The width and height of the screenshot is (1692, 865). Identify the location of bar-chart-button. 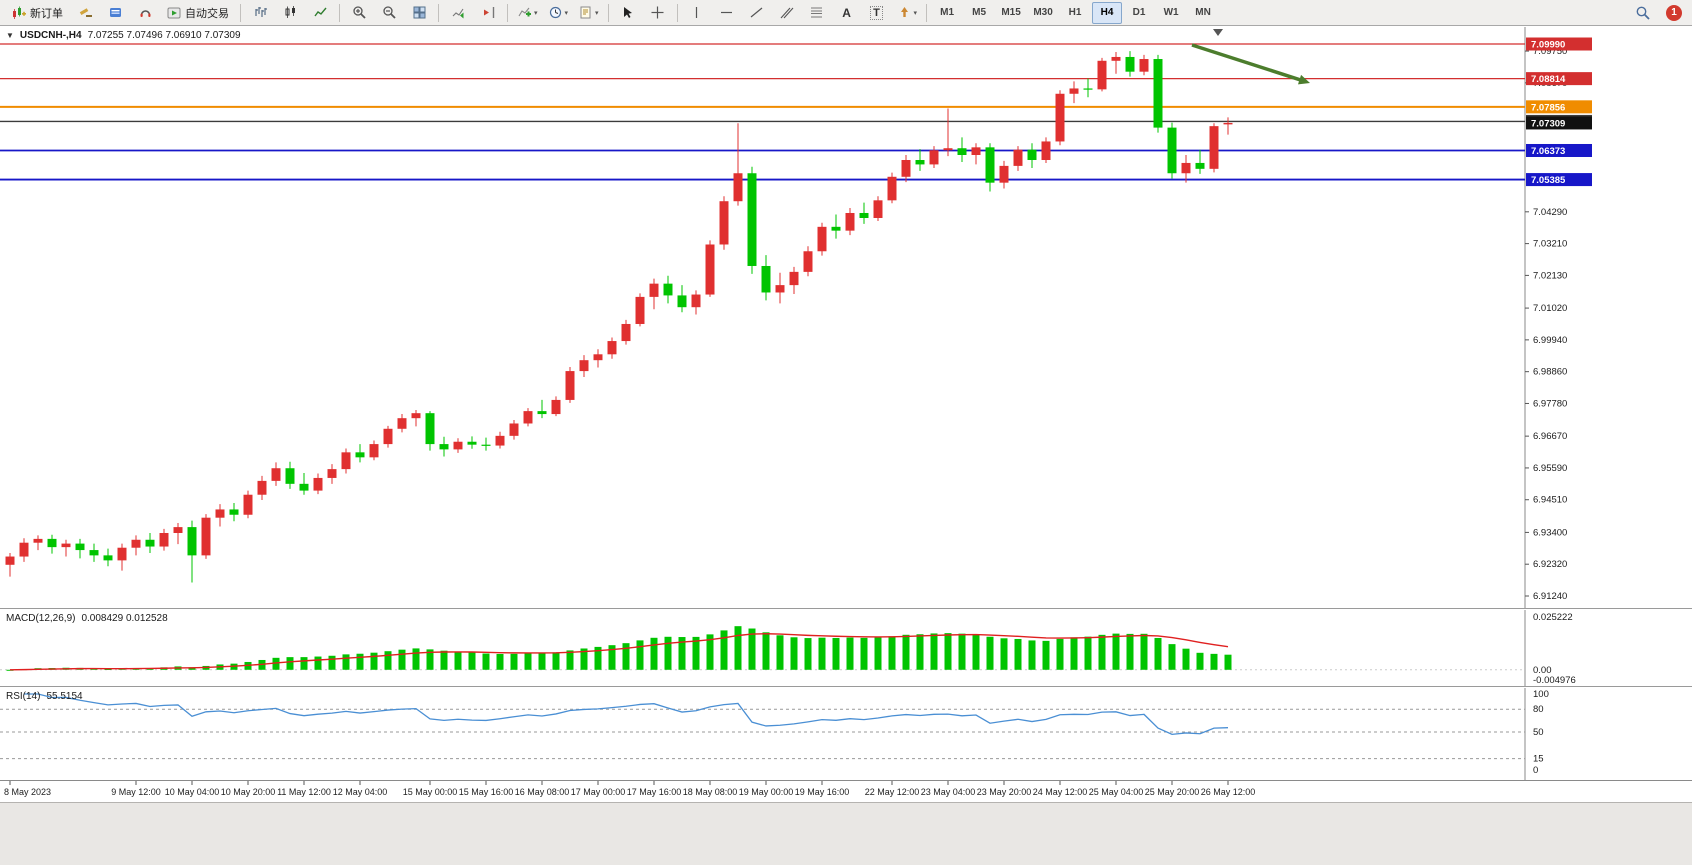
(260, 13).